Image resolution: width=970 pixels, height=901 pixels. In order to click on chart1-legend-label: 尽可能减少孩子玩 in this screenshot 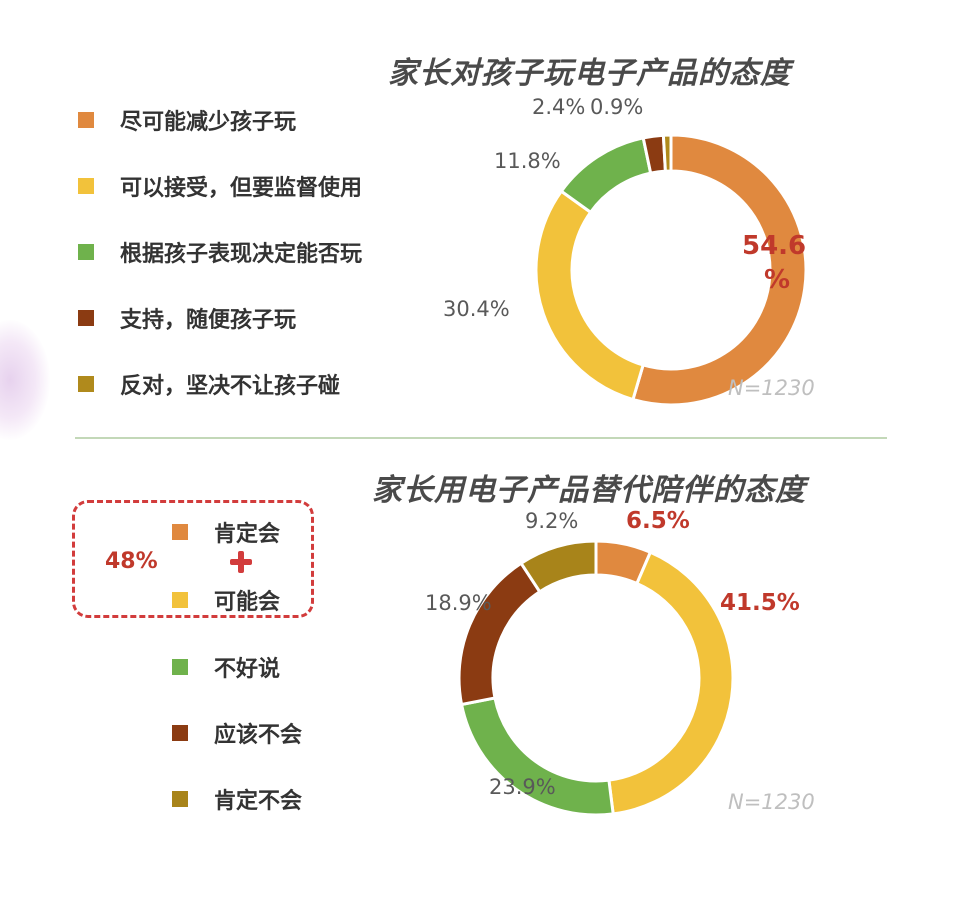, I will do `click(208, 122)`.